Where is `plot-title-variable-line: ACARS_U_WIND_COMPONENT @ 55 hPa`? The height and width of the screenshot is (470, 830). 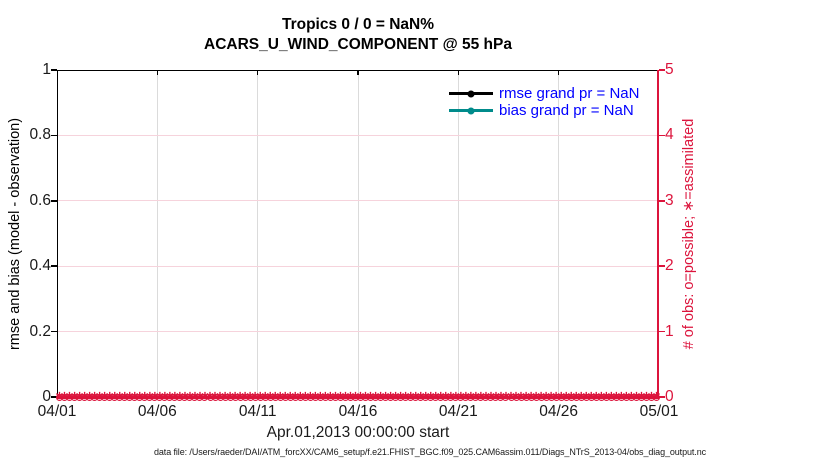 plot-title-variable-line: ACARS_U_WIND_COMPONENT @ 55 hPa is located at coordinates (358, 44).